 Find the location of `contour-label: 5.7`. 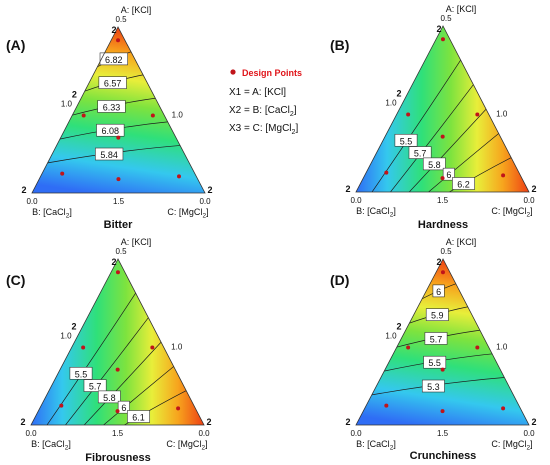

contour-label: 5.7 is located at coordinates (420, 154).